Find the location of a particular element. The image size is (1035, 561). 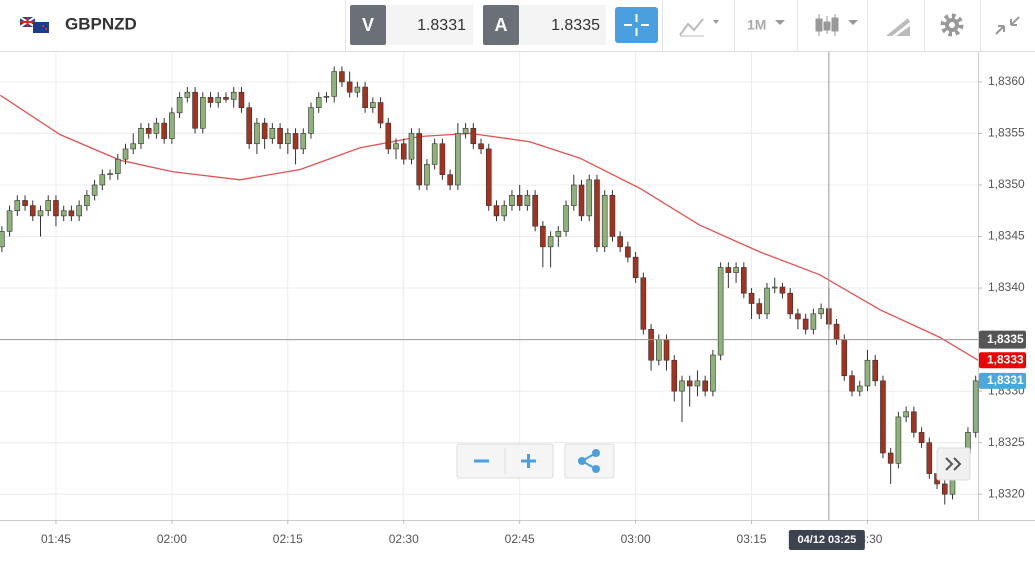

crosshair-price-box is located at coordinates (1002, 339).